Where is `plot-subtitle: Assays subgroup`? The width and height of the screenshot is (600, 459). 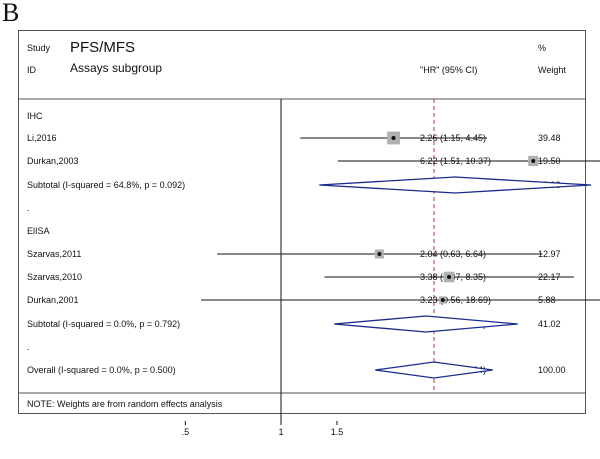 plot-subtitle: Assays subgroup is located at coordinates (116, 68).